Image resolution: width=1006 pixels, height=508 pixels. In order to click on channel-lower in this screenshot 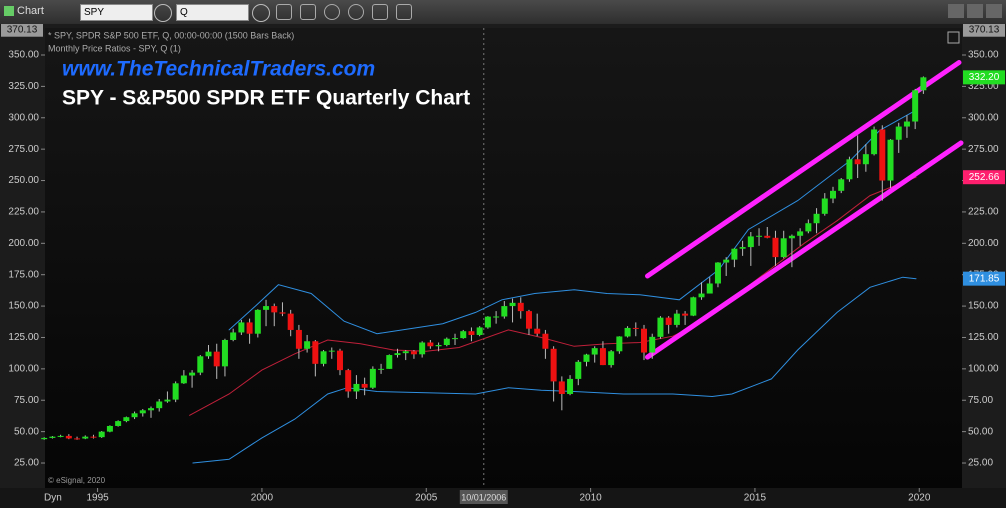, I will do `click(804, 250)`.